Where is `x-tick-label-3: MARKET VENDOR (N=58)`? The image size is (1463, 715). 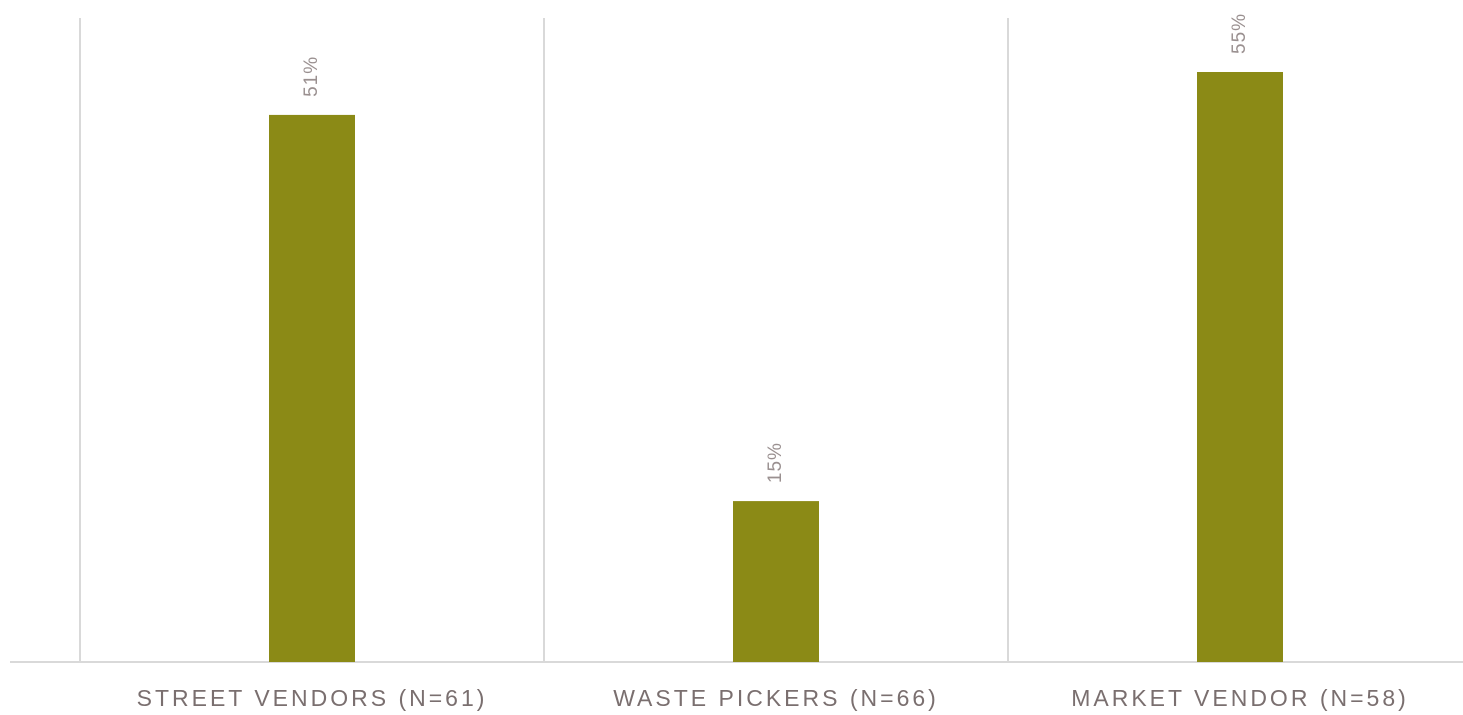 x-tick-label-3: MARKET VENDOR (N=58) is located at coordinates (1240, 698).